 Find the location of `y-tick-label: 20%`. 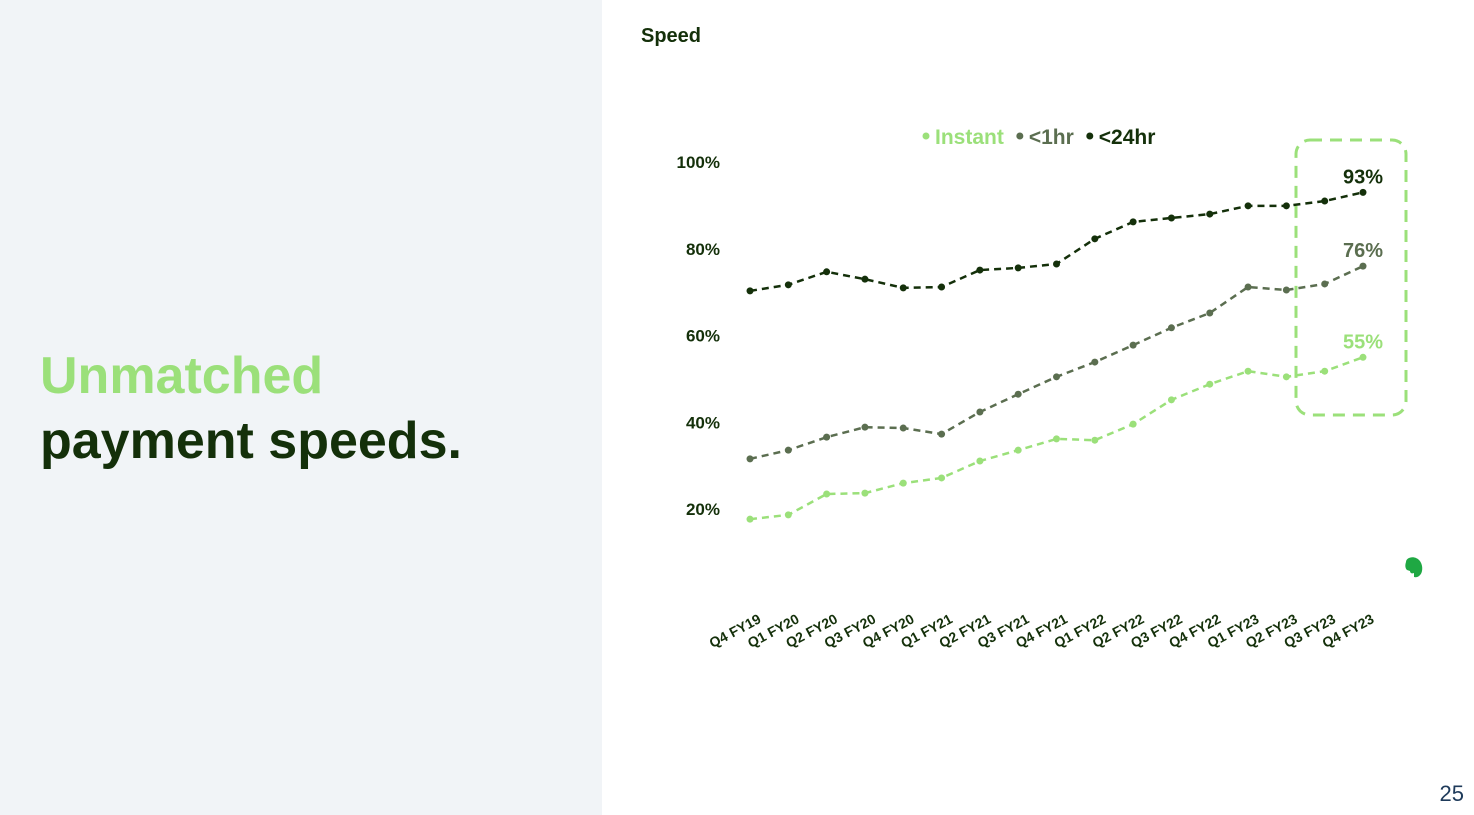

y-tick-label: 20% is located at coordinates (703, 509).